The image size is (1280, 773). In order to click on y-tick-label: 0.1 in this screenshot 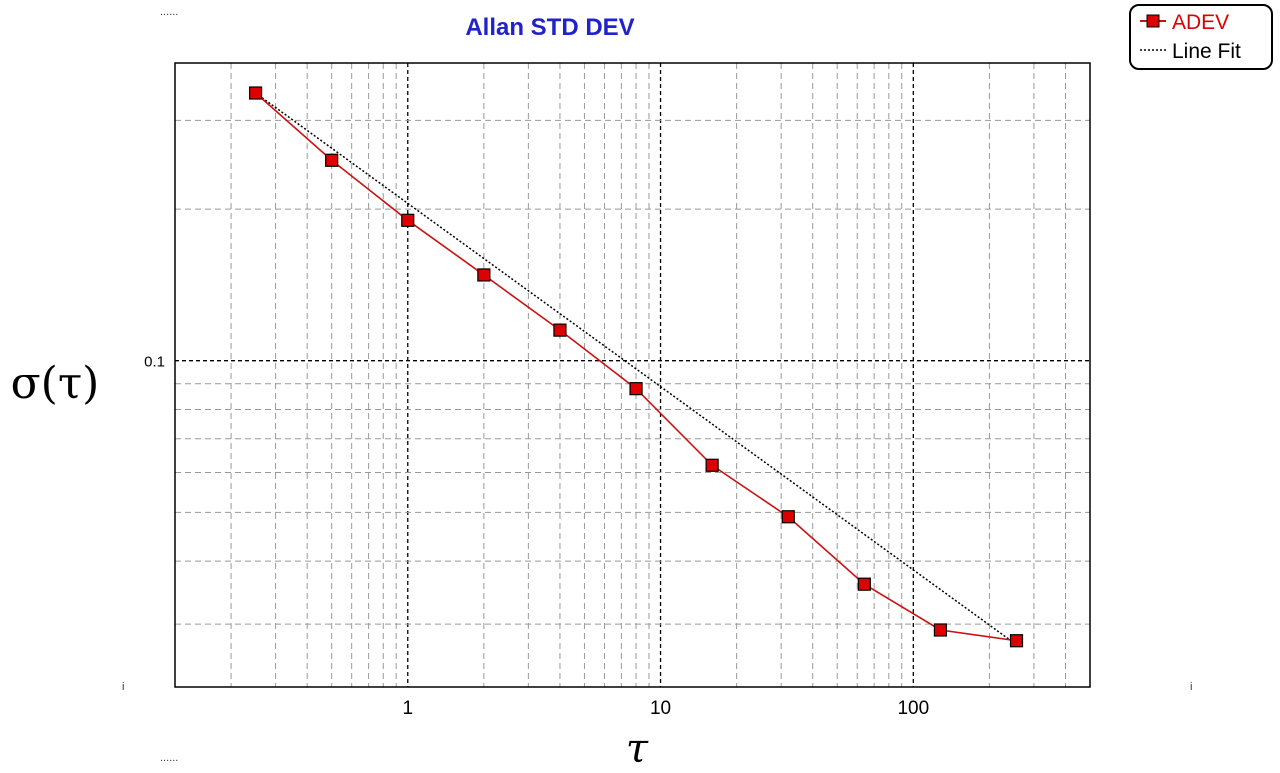, I will do `click(154, 362)`.